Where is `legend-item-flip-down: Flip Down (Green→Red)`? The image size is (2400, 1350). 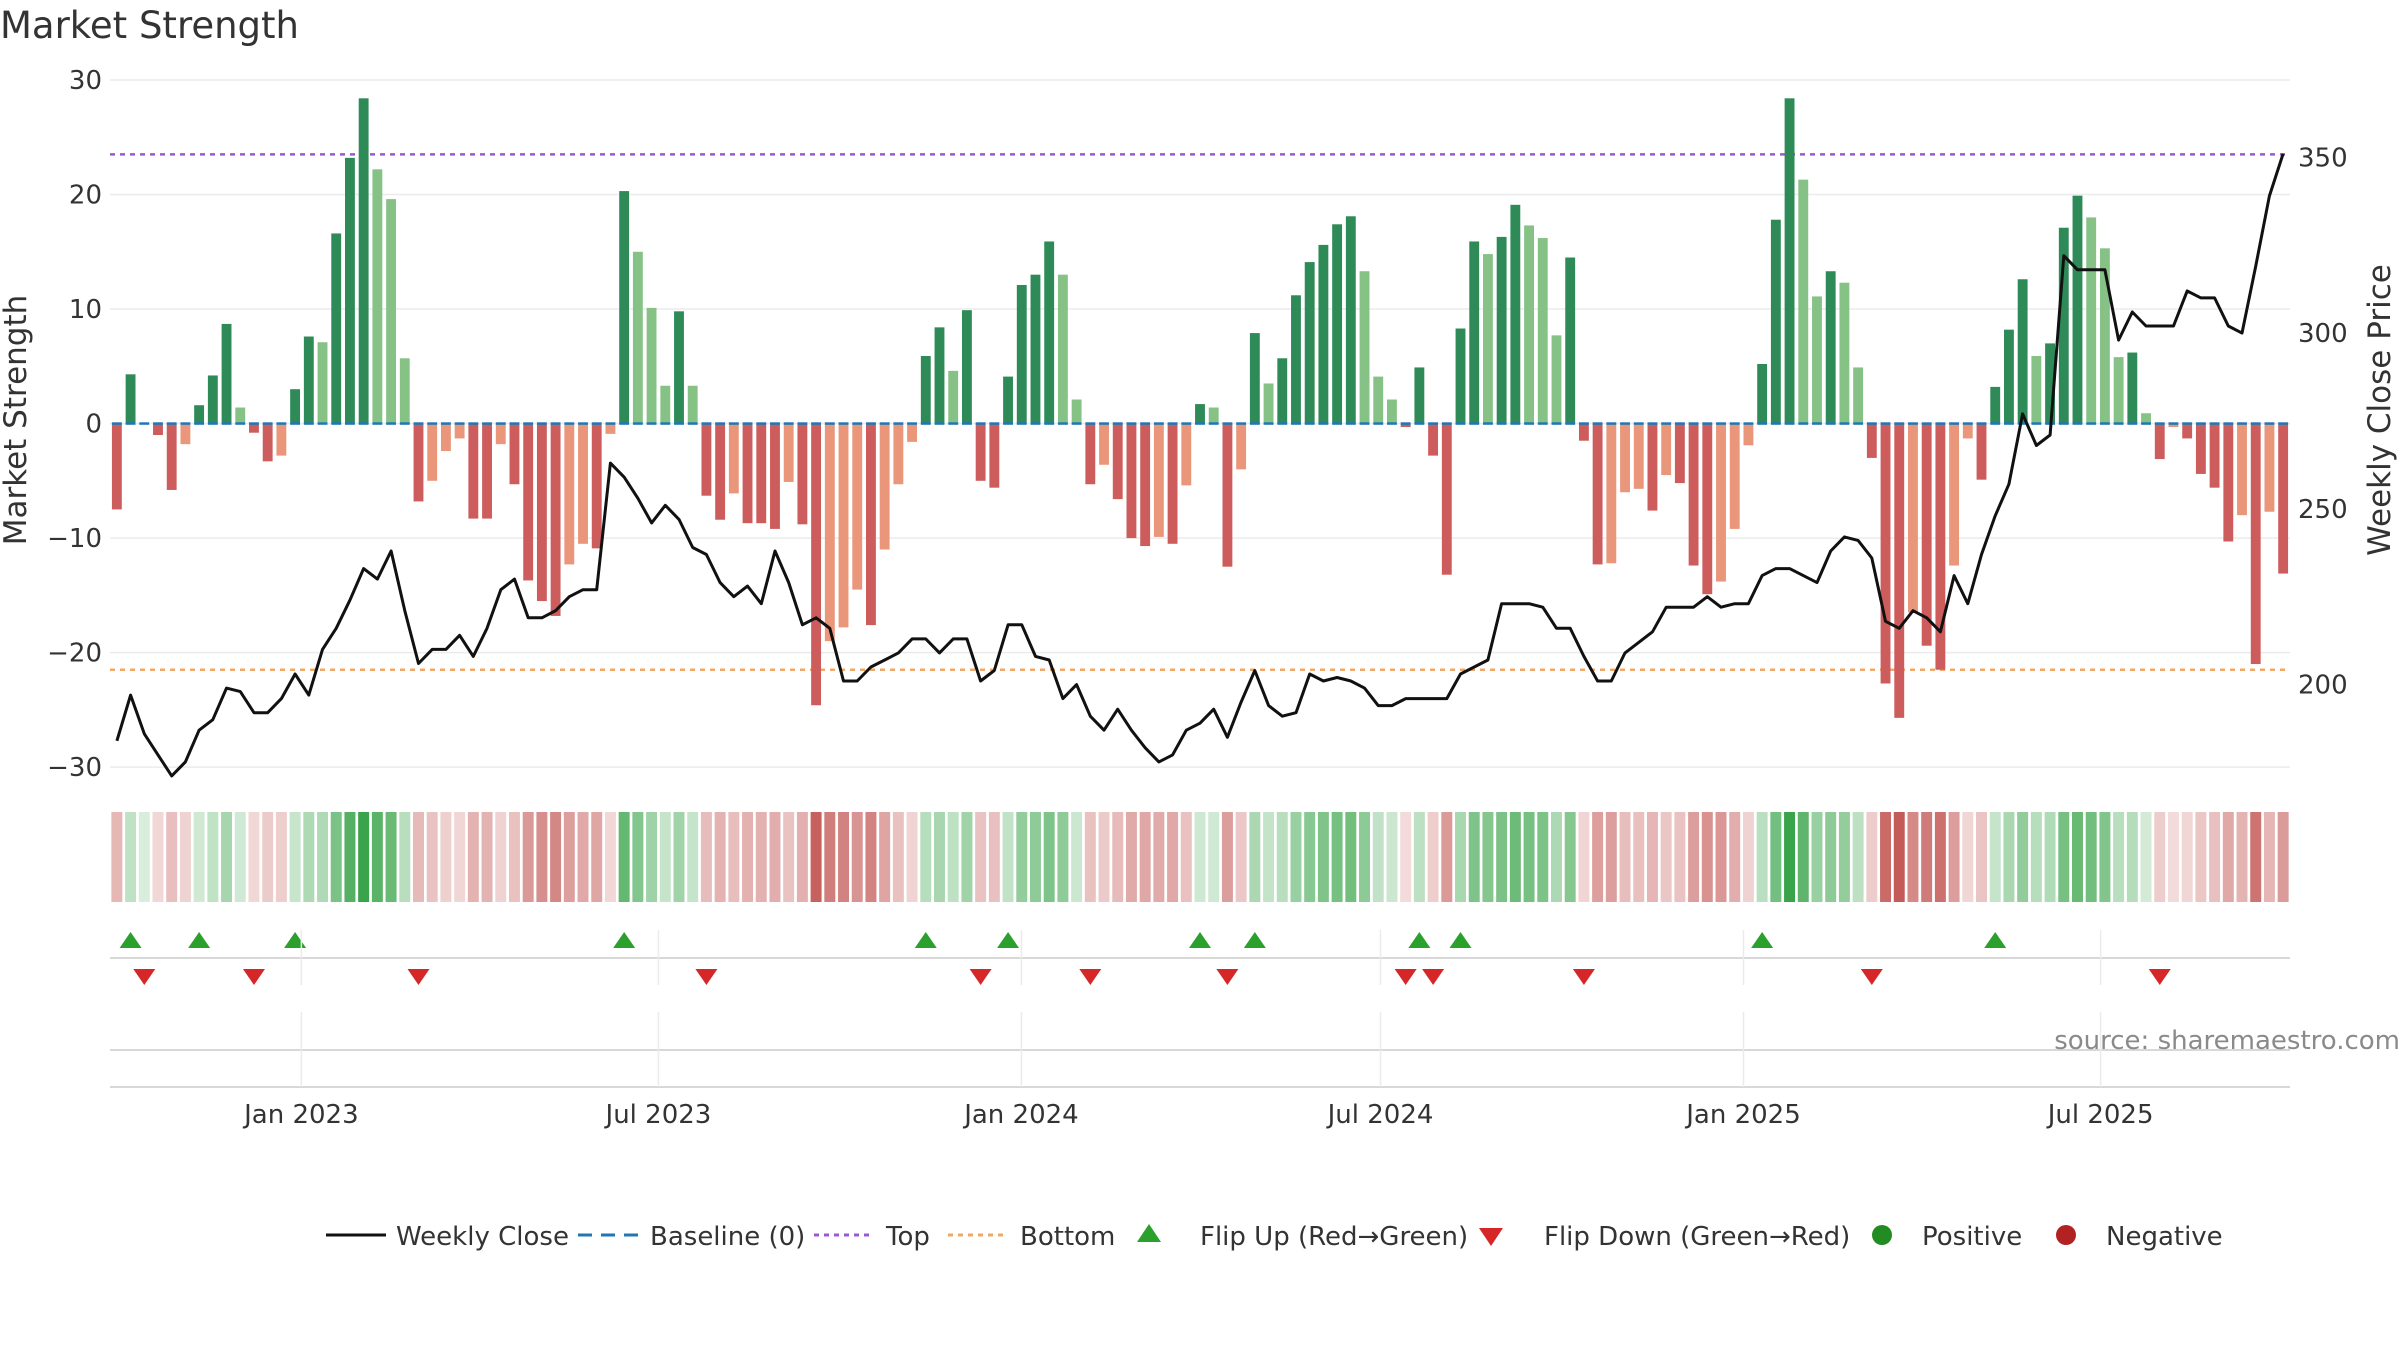 legend-item-flip-down: Flip Down (Green→Red) is located at coordinates (1664, 1237).